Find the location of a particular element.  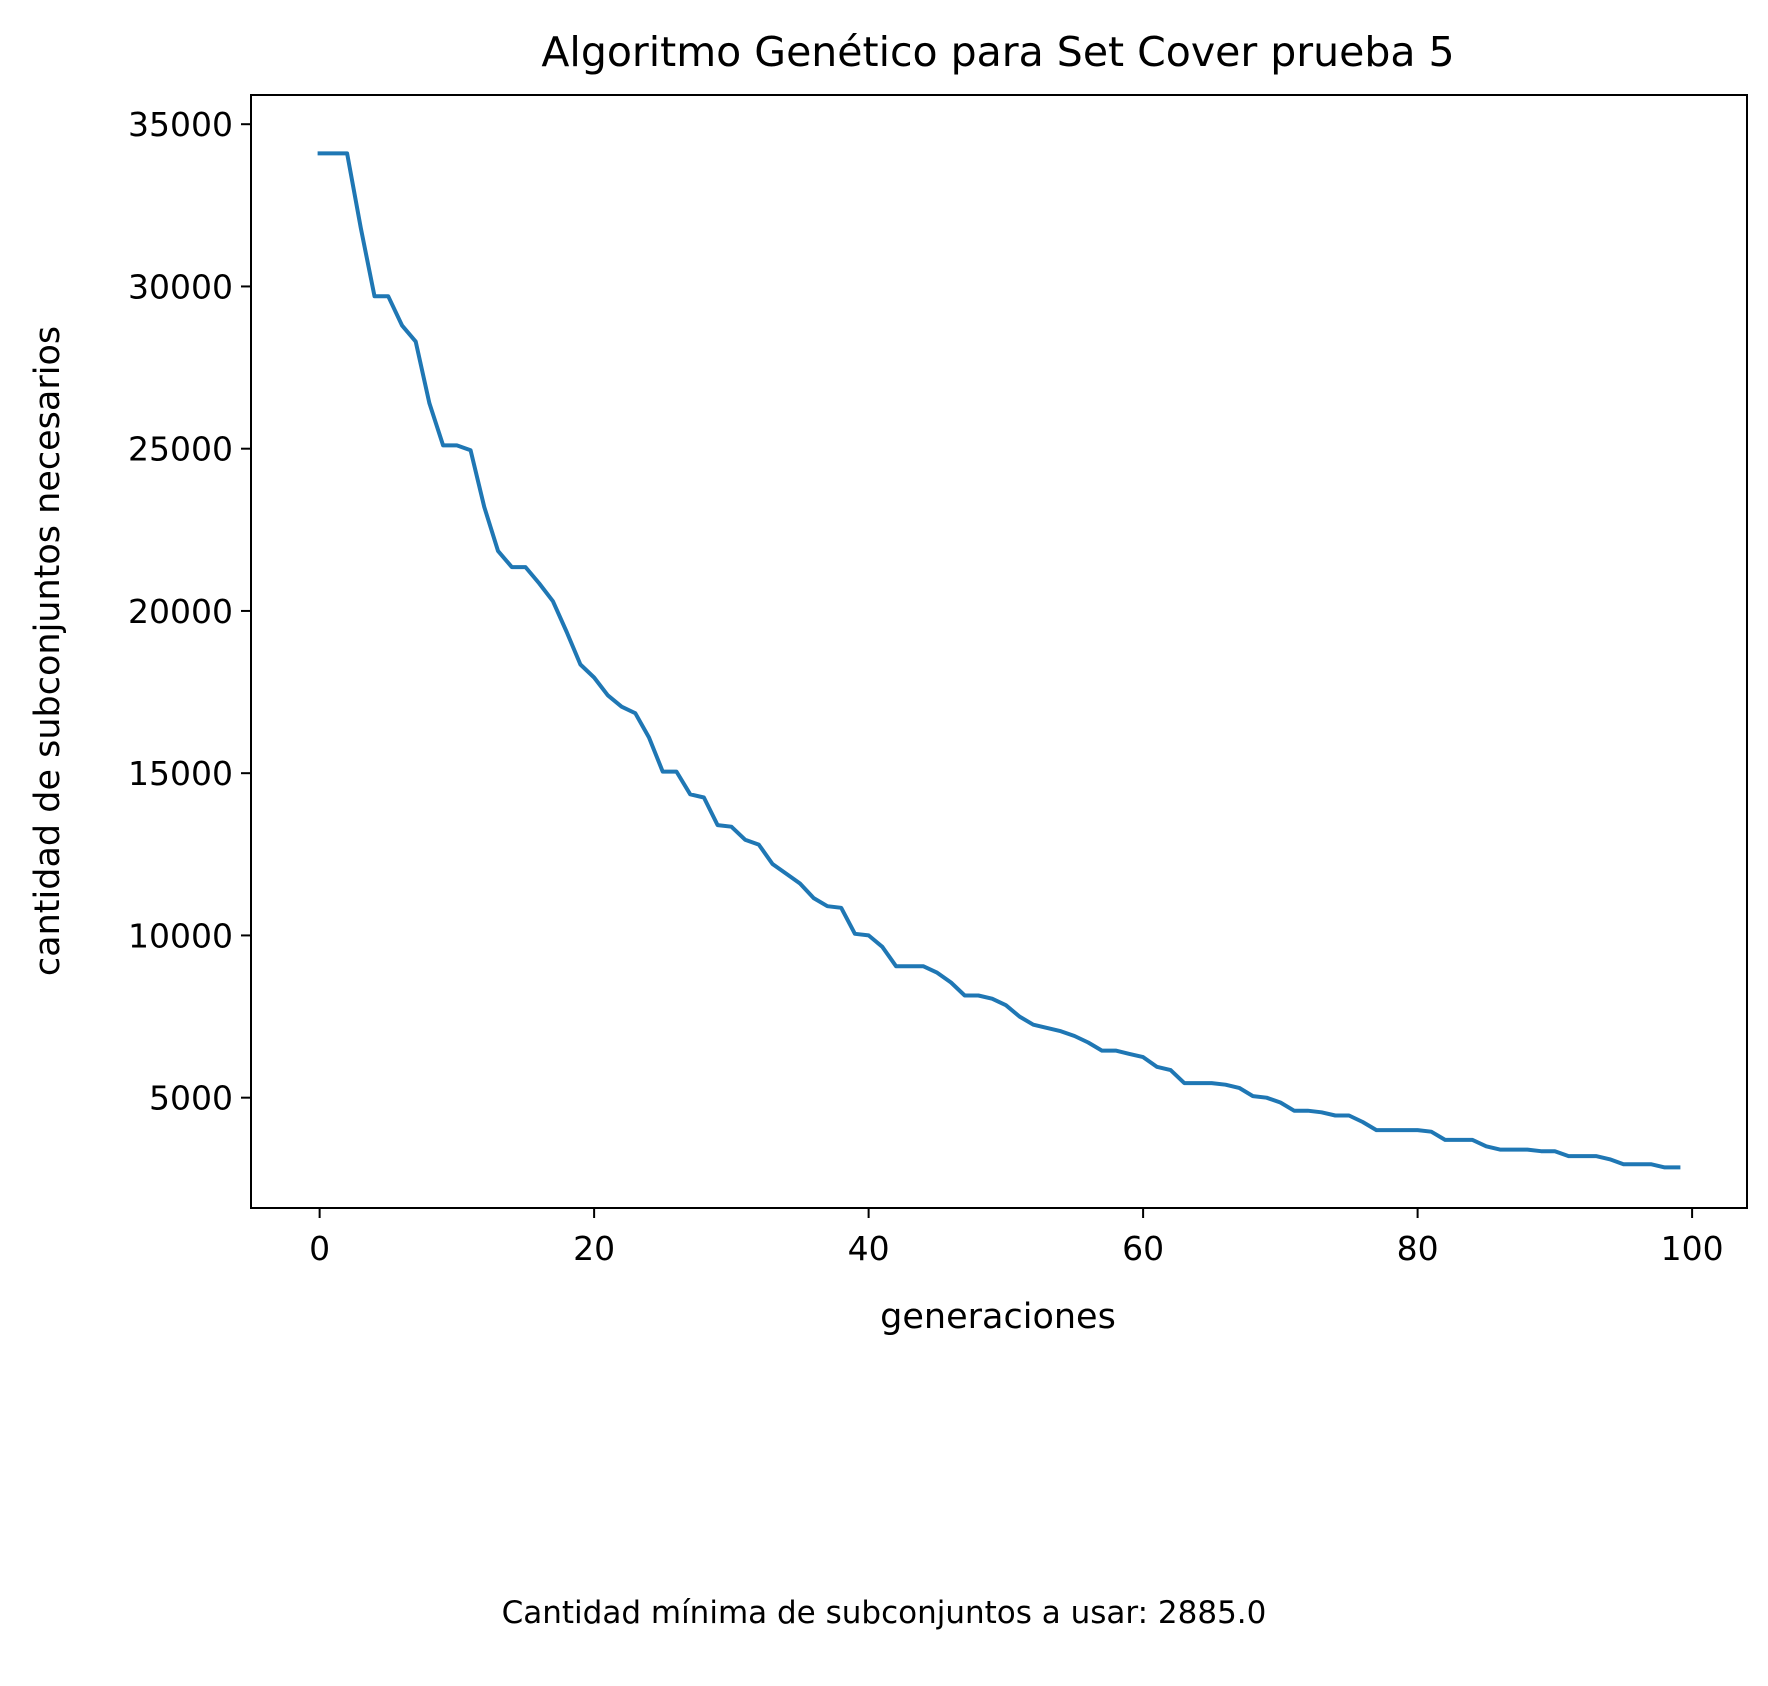

x-tick-label: 60 is located at coordinates (1143, 1248).